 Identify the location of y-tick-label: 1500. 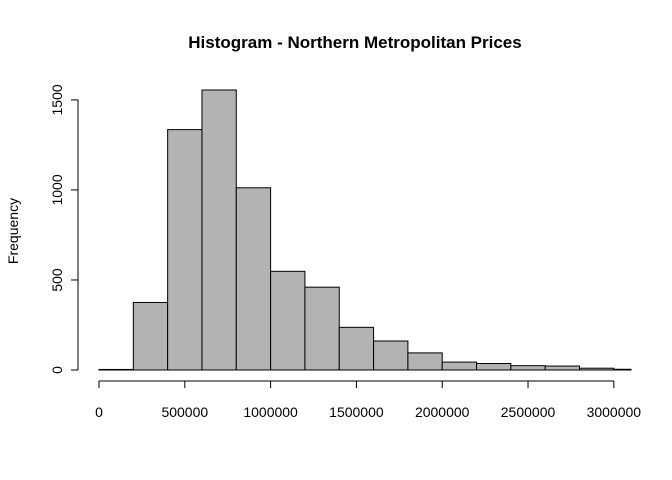
(57, 99).